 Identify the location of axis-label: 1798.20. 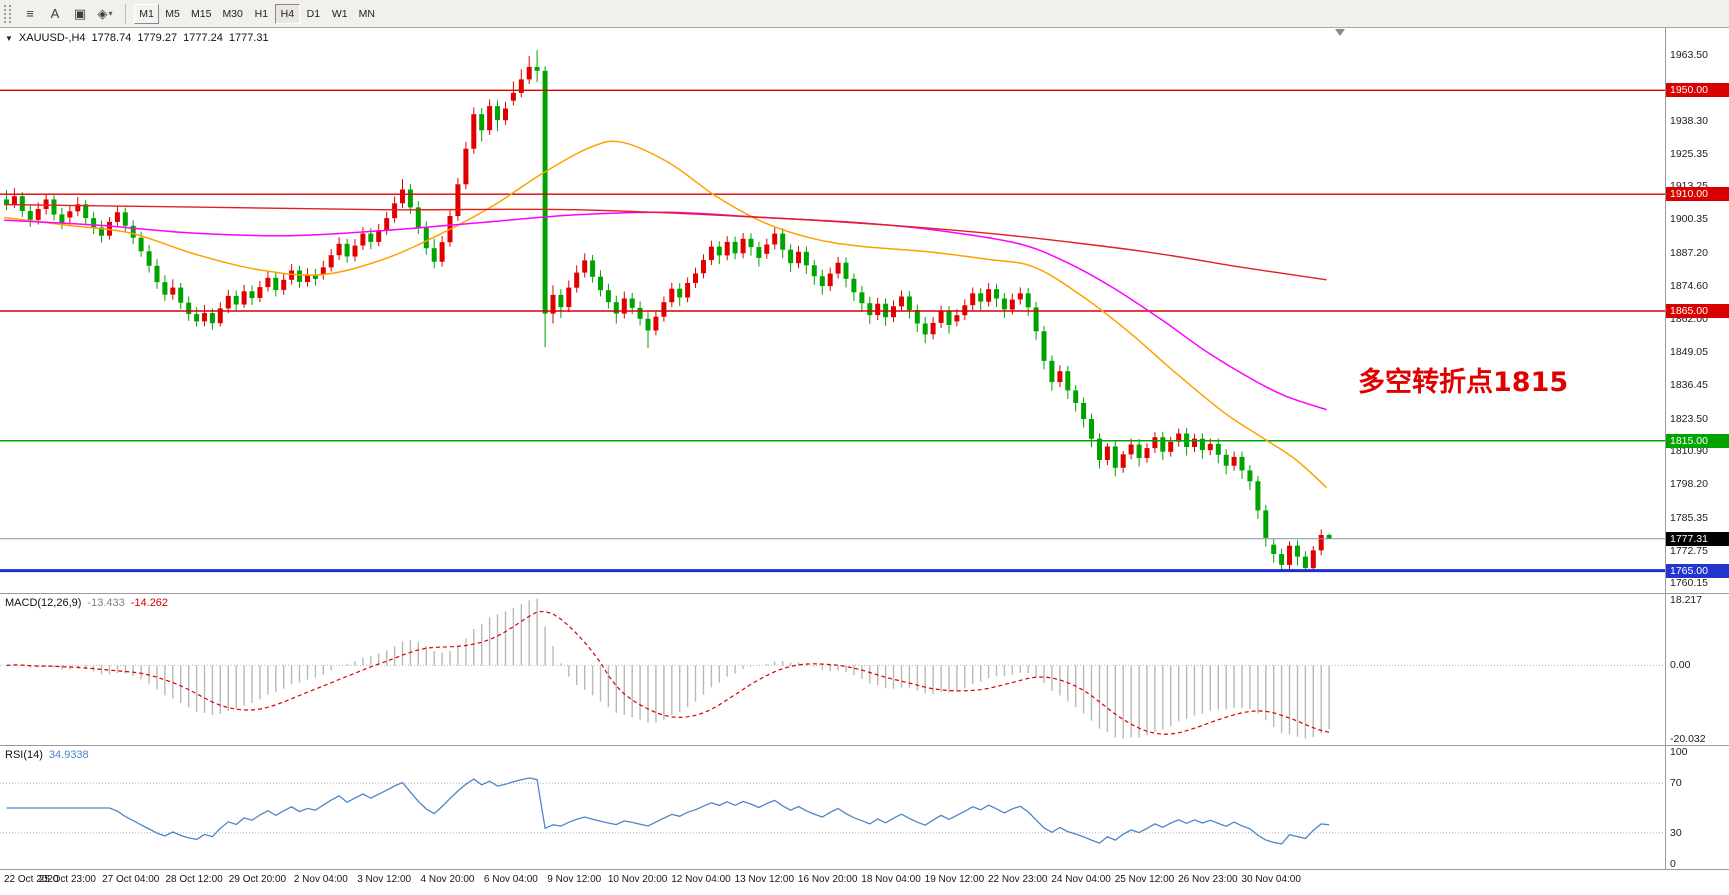
(1689, 484).